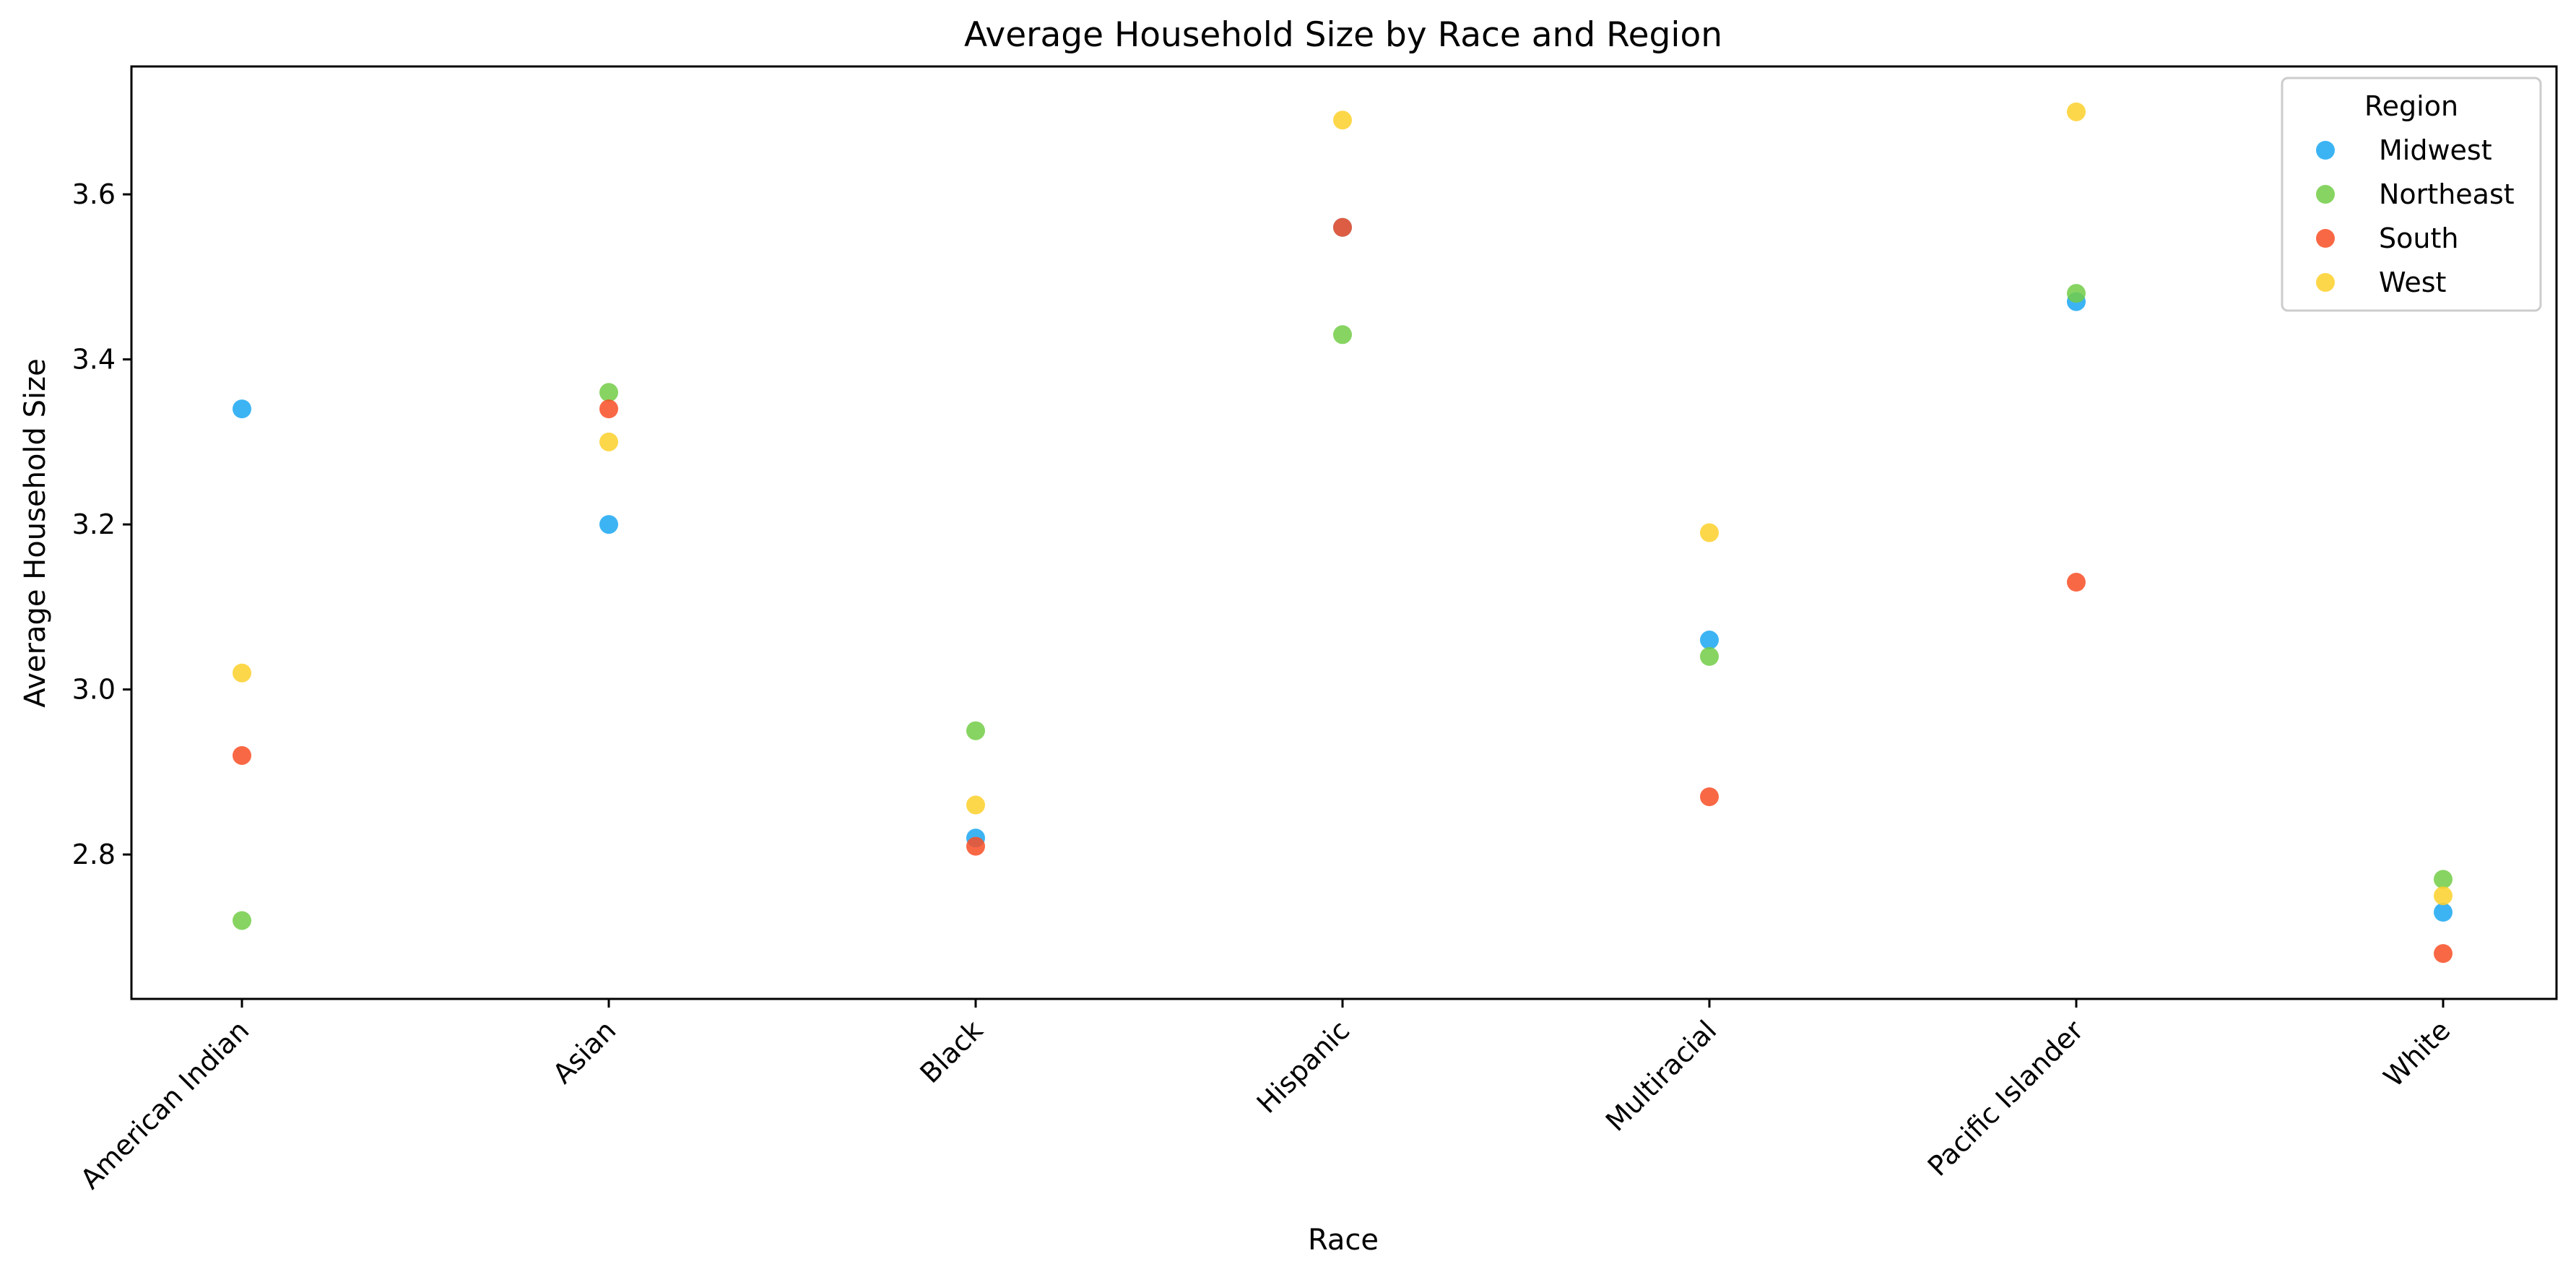 This screenshot has width=2576, height=1277. I want to click on point-northeast: Northeast – White: 2.77, so click(2443, 879).